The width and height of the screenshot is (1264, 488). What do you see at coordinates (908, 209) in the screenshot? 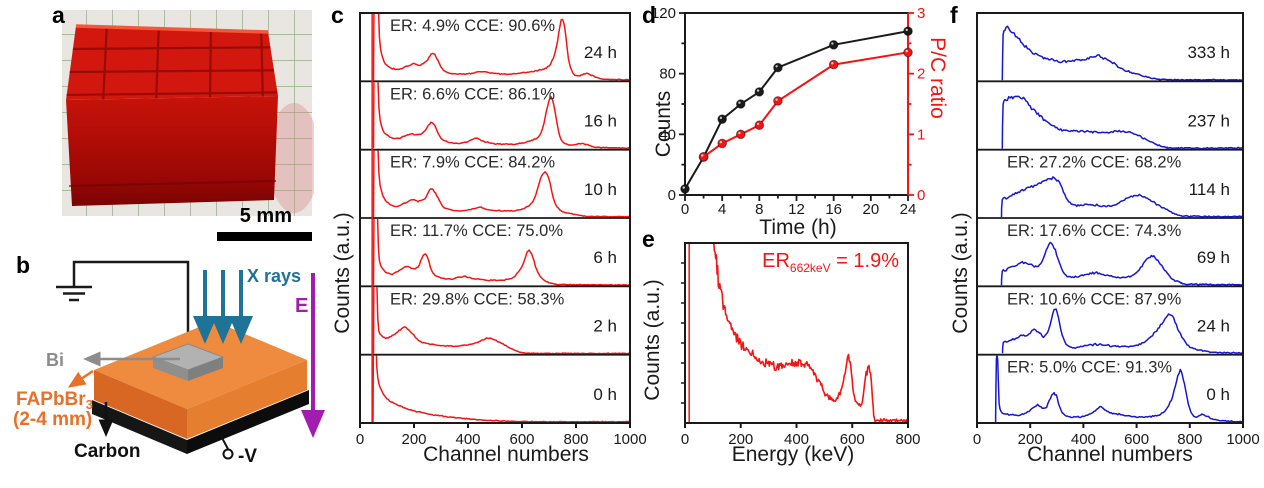
I see `x-tick-label: 24` at bounding box center [908, 209].